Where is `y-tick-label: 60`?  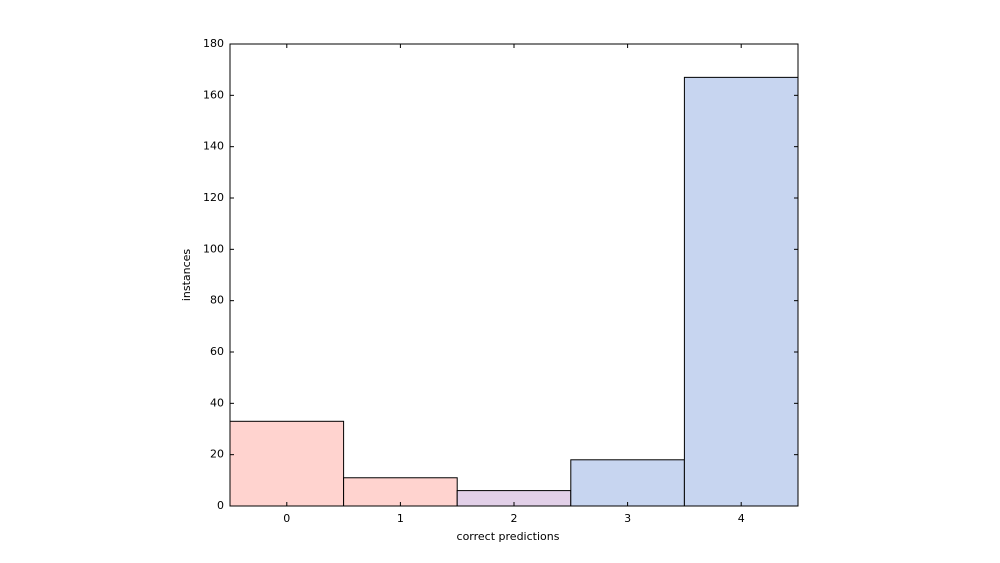 y-tick-label: 60 is located at coordinates (217, 351).